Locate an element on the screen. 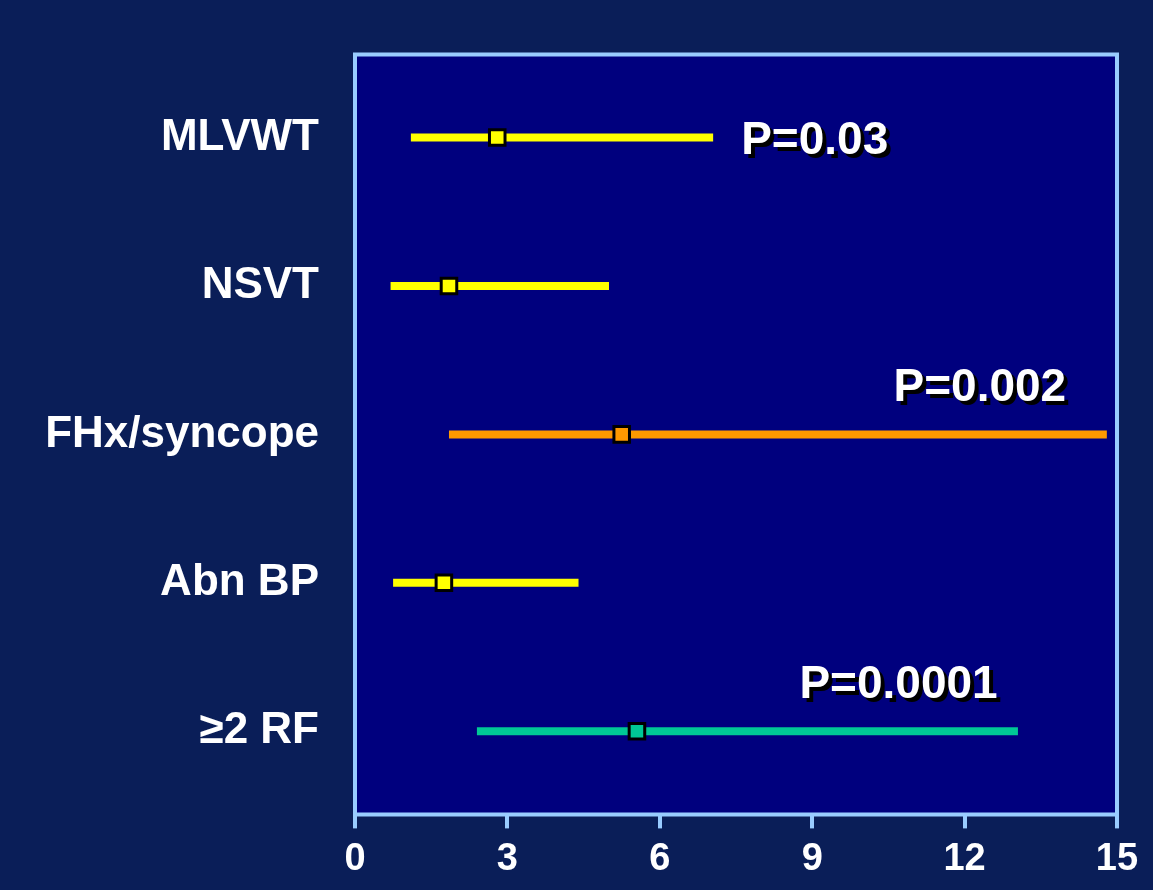  y-tick-label: NSVT is located at coordinates (260, 283).